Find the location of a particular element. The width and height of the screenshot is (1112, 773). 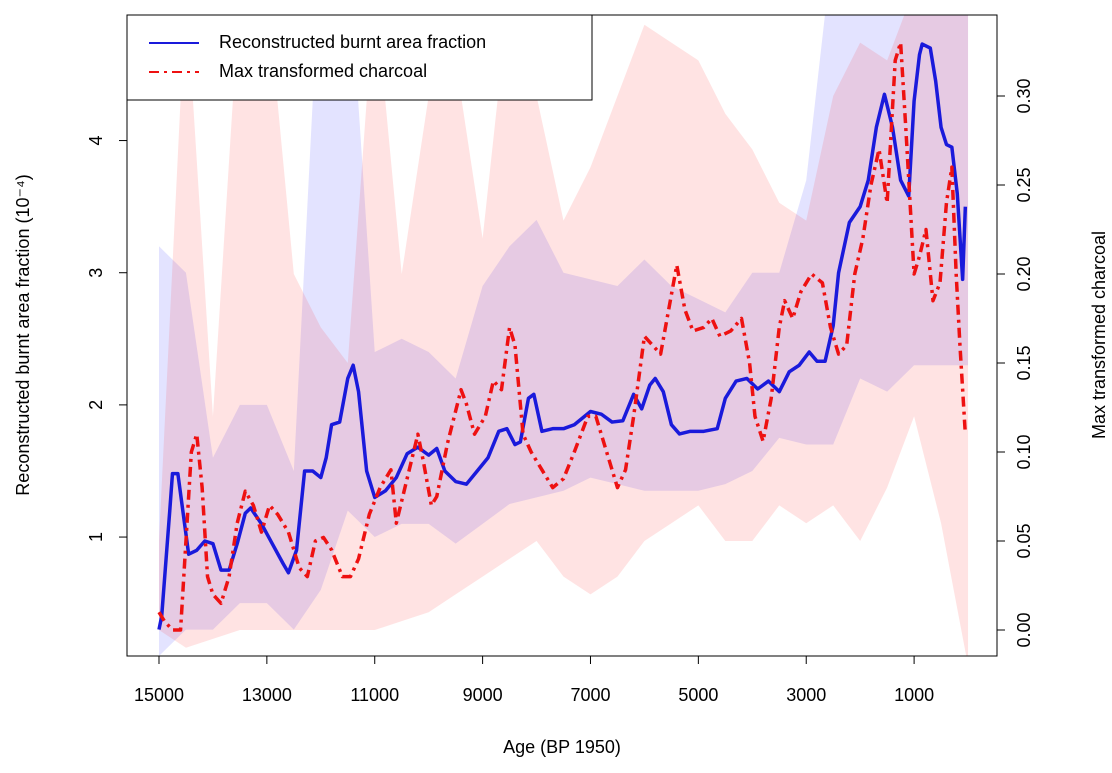

x-tick-label: 13000 is located at coordinates (267, 695).